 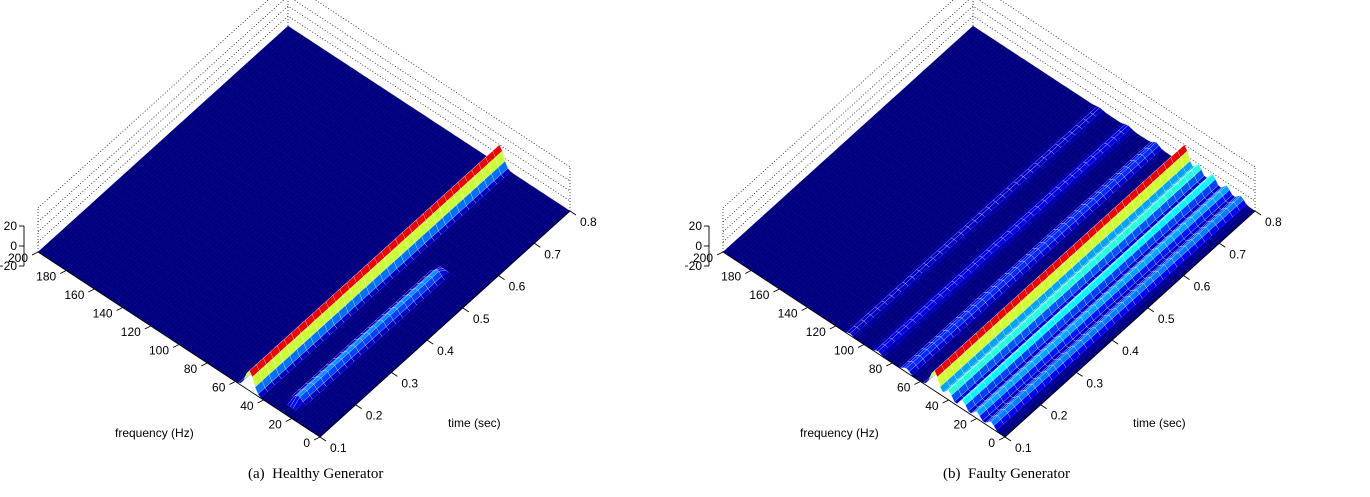 I want to click on caption-text-b: Faulty Generator, so click(x=1019, y=474).